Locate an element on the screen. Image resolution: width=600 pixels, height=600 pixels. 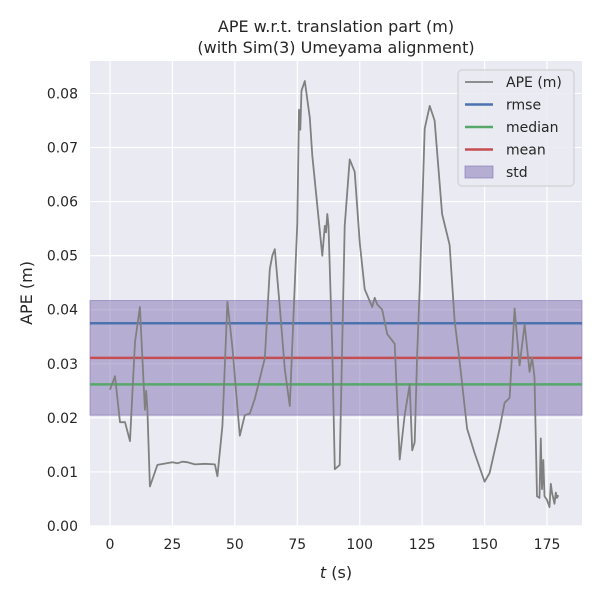
y-tick-label: 0.05 is located at coordinates (62, 257).